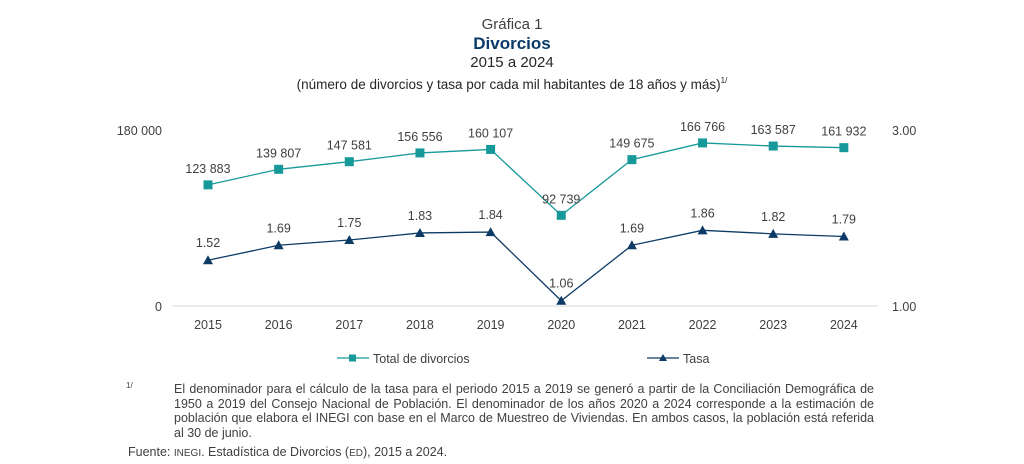 The height and width of the screenshot is (464, 1024). I want to click on chart-title: Divorcios, so click(512, 43).